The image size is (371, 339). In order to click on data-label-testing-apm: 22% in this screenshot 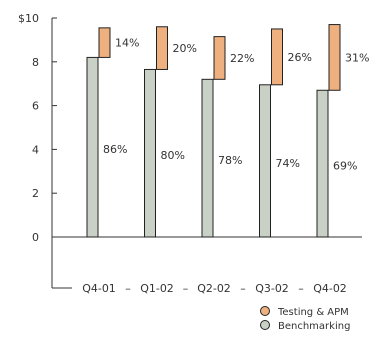, I will do `click(242, 58)`.